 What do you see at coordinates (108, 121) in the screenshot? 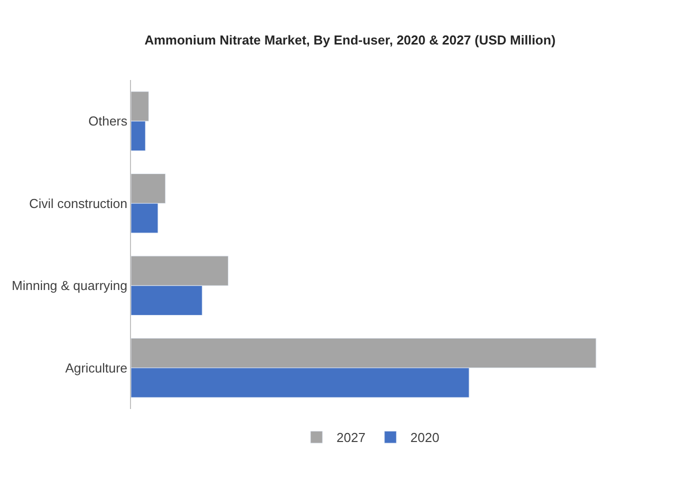
I see `y-tick-label: Others` at bounding box center [108, 121].